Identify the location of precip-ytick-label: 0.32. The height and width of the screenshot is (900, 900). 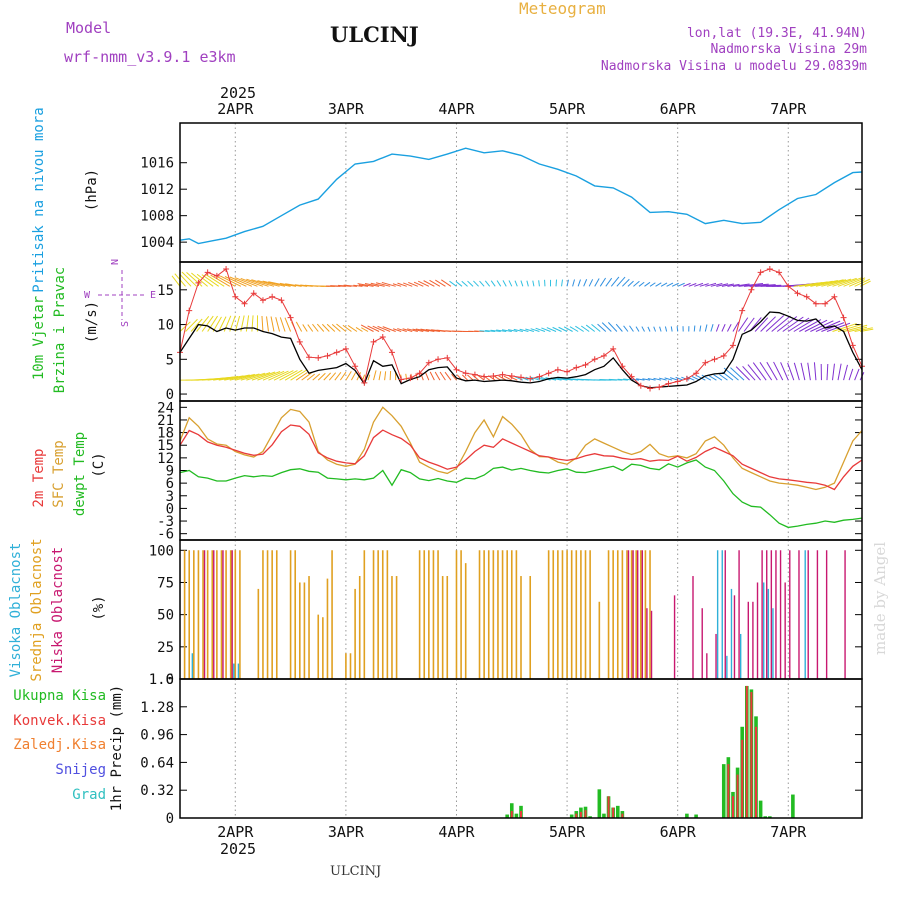
(157, 791).